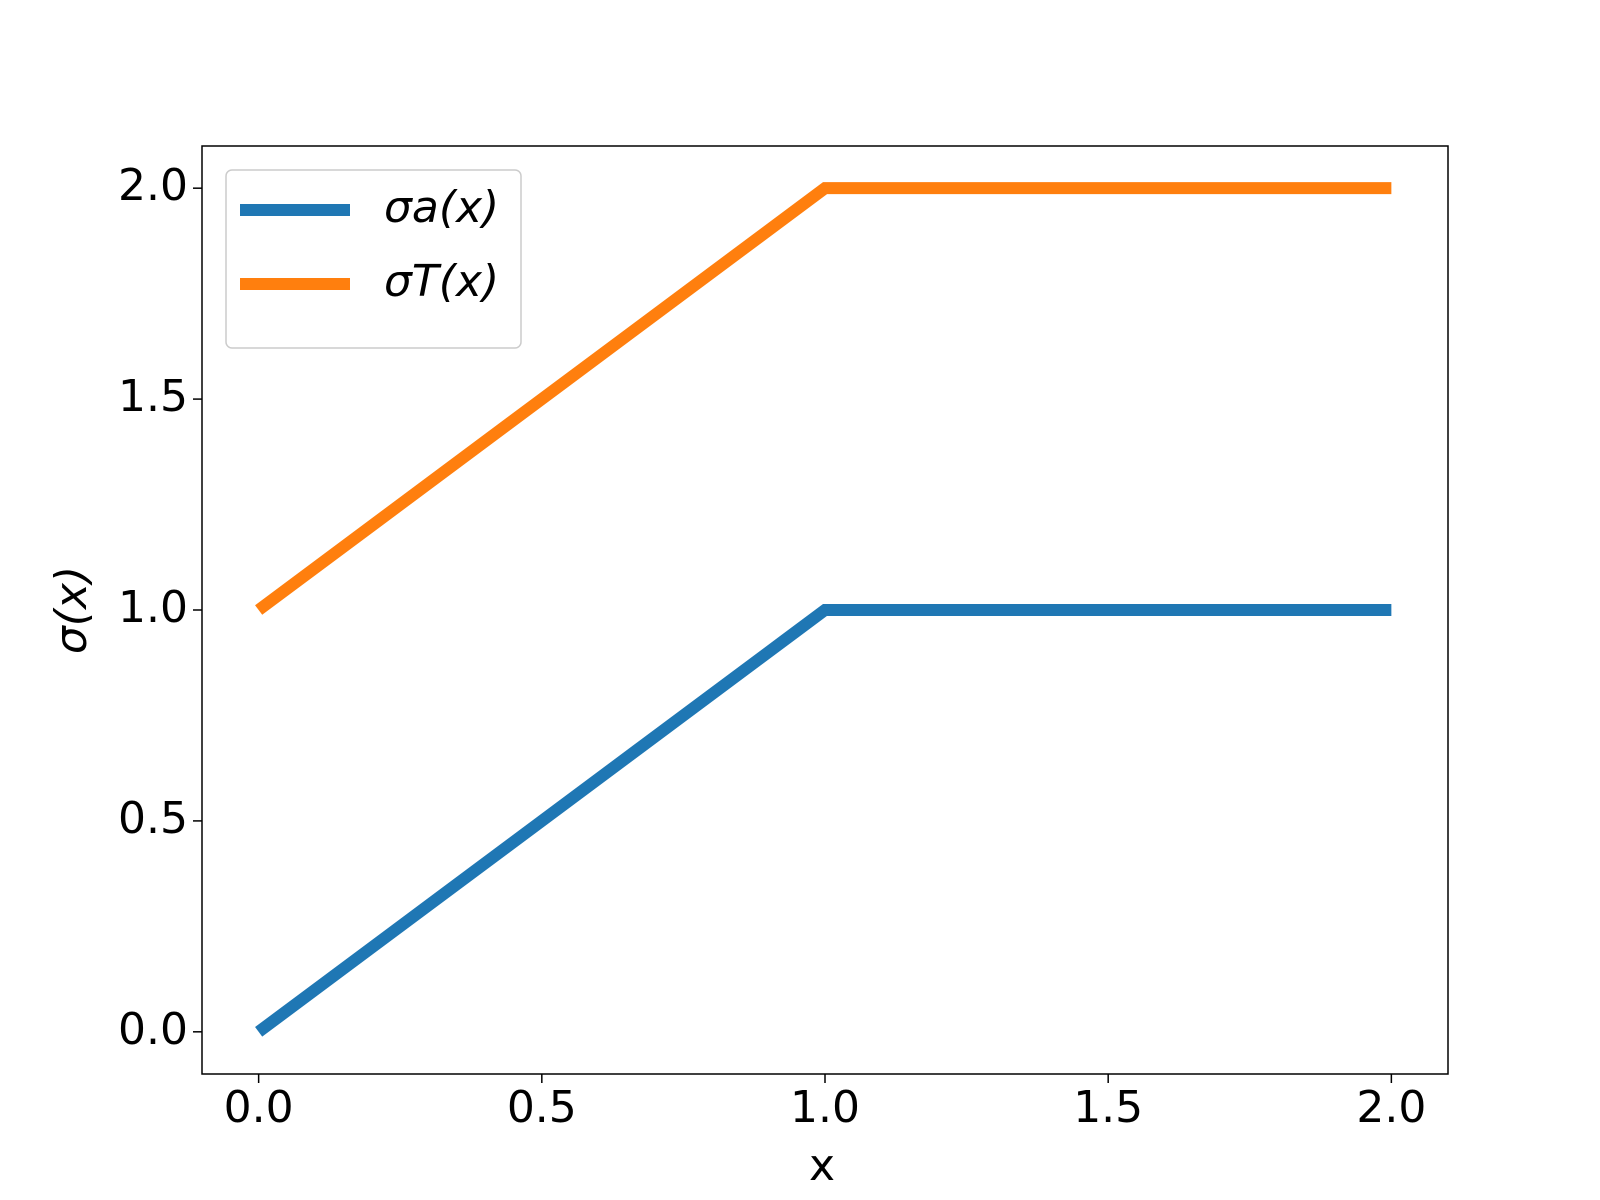 This screenshot has width=1600, height=1200. What do you see at coordinates (542, 1107) in the screenshot?
I see `x-tick-label: 0.5` at bounding box center [542, 1107].